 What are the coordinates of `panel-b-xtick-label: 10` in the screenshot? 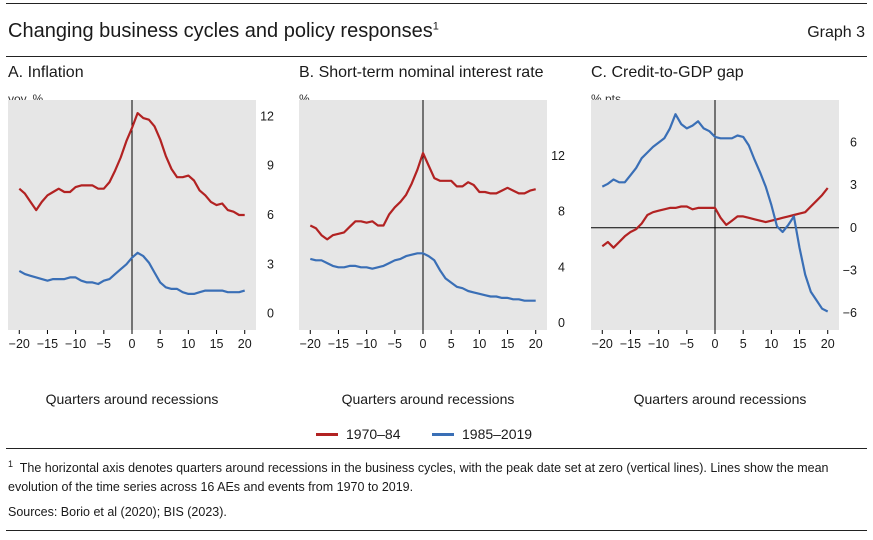 It's located at (479, 344).